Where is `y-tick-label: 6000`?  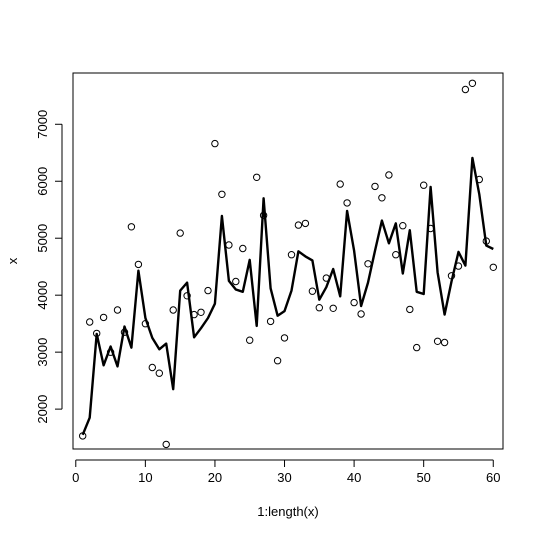 y-tick-label: 6000 is located at coordinates (42, 181).